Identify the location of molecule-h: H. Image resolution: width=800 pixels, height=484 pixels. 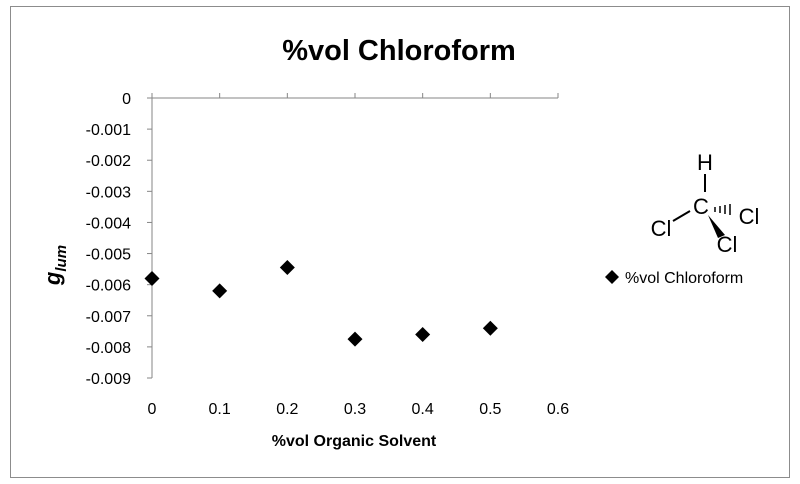
(705, 162).